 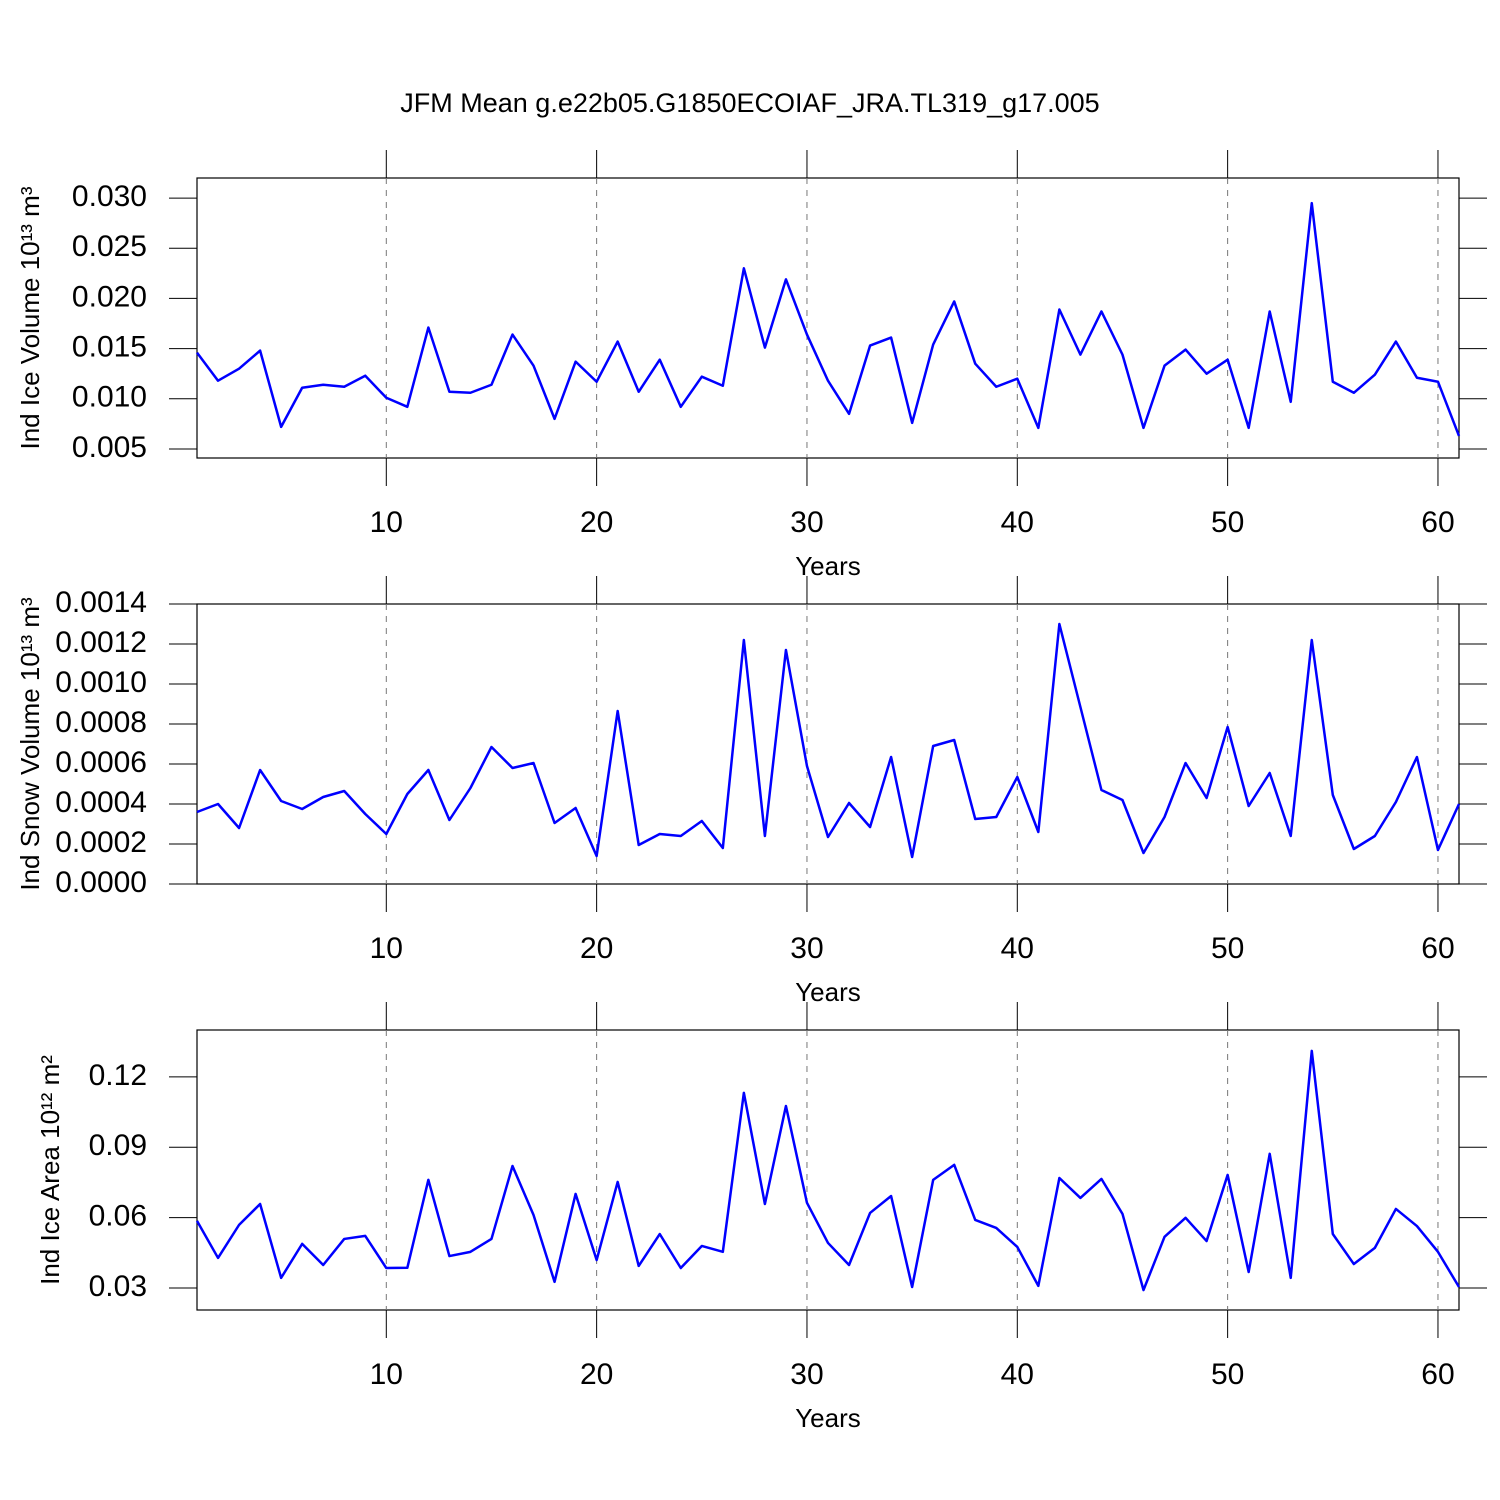 What do you see at coordinates (101, 602) in the screenshot?
I see `y-tick-label: 0.0014` at bounding box center [101, 602].